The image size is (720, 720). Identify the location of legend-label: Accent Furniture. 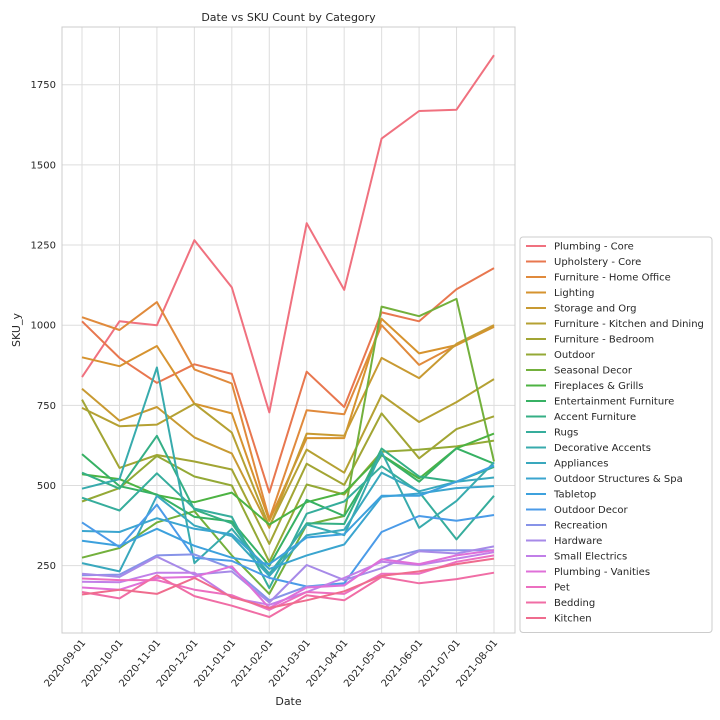
(595, 417).